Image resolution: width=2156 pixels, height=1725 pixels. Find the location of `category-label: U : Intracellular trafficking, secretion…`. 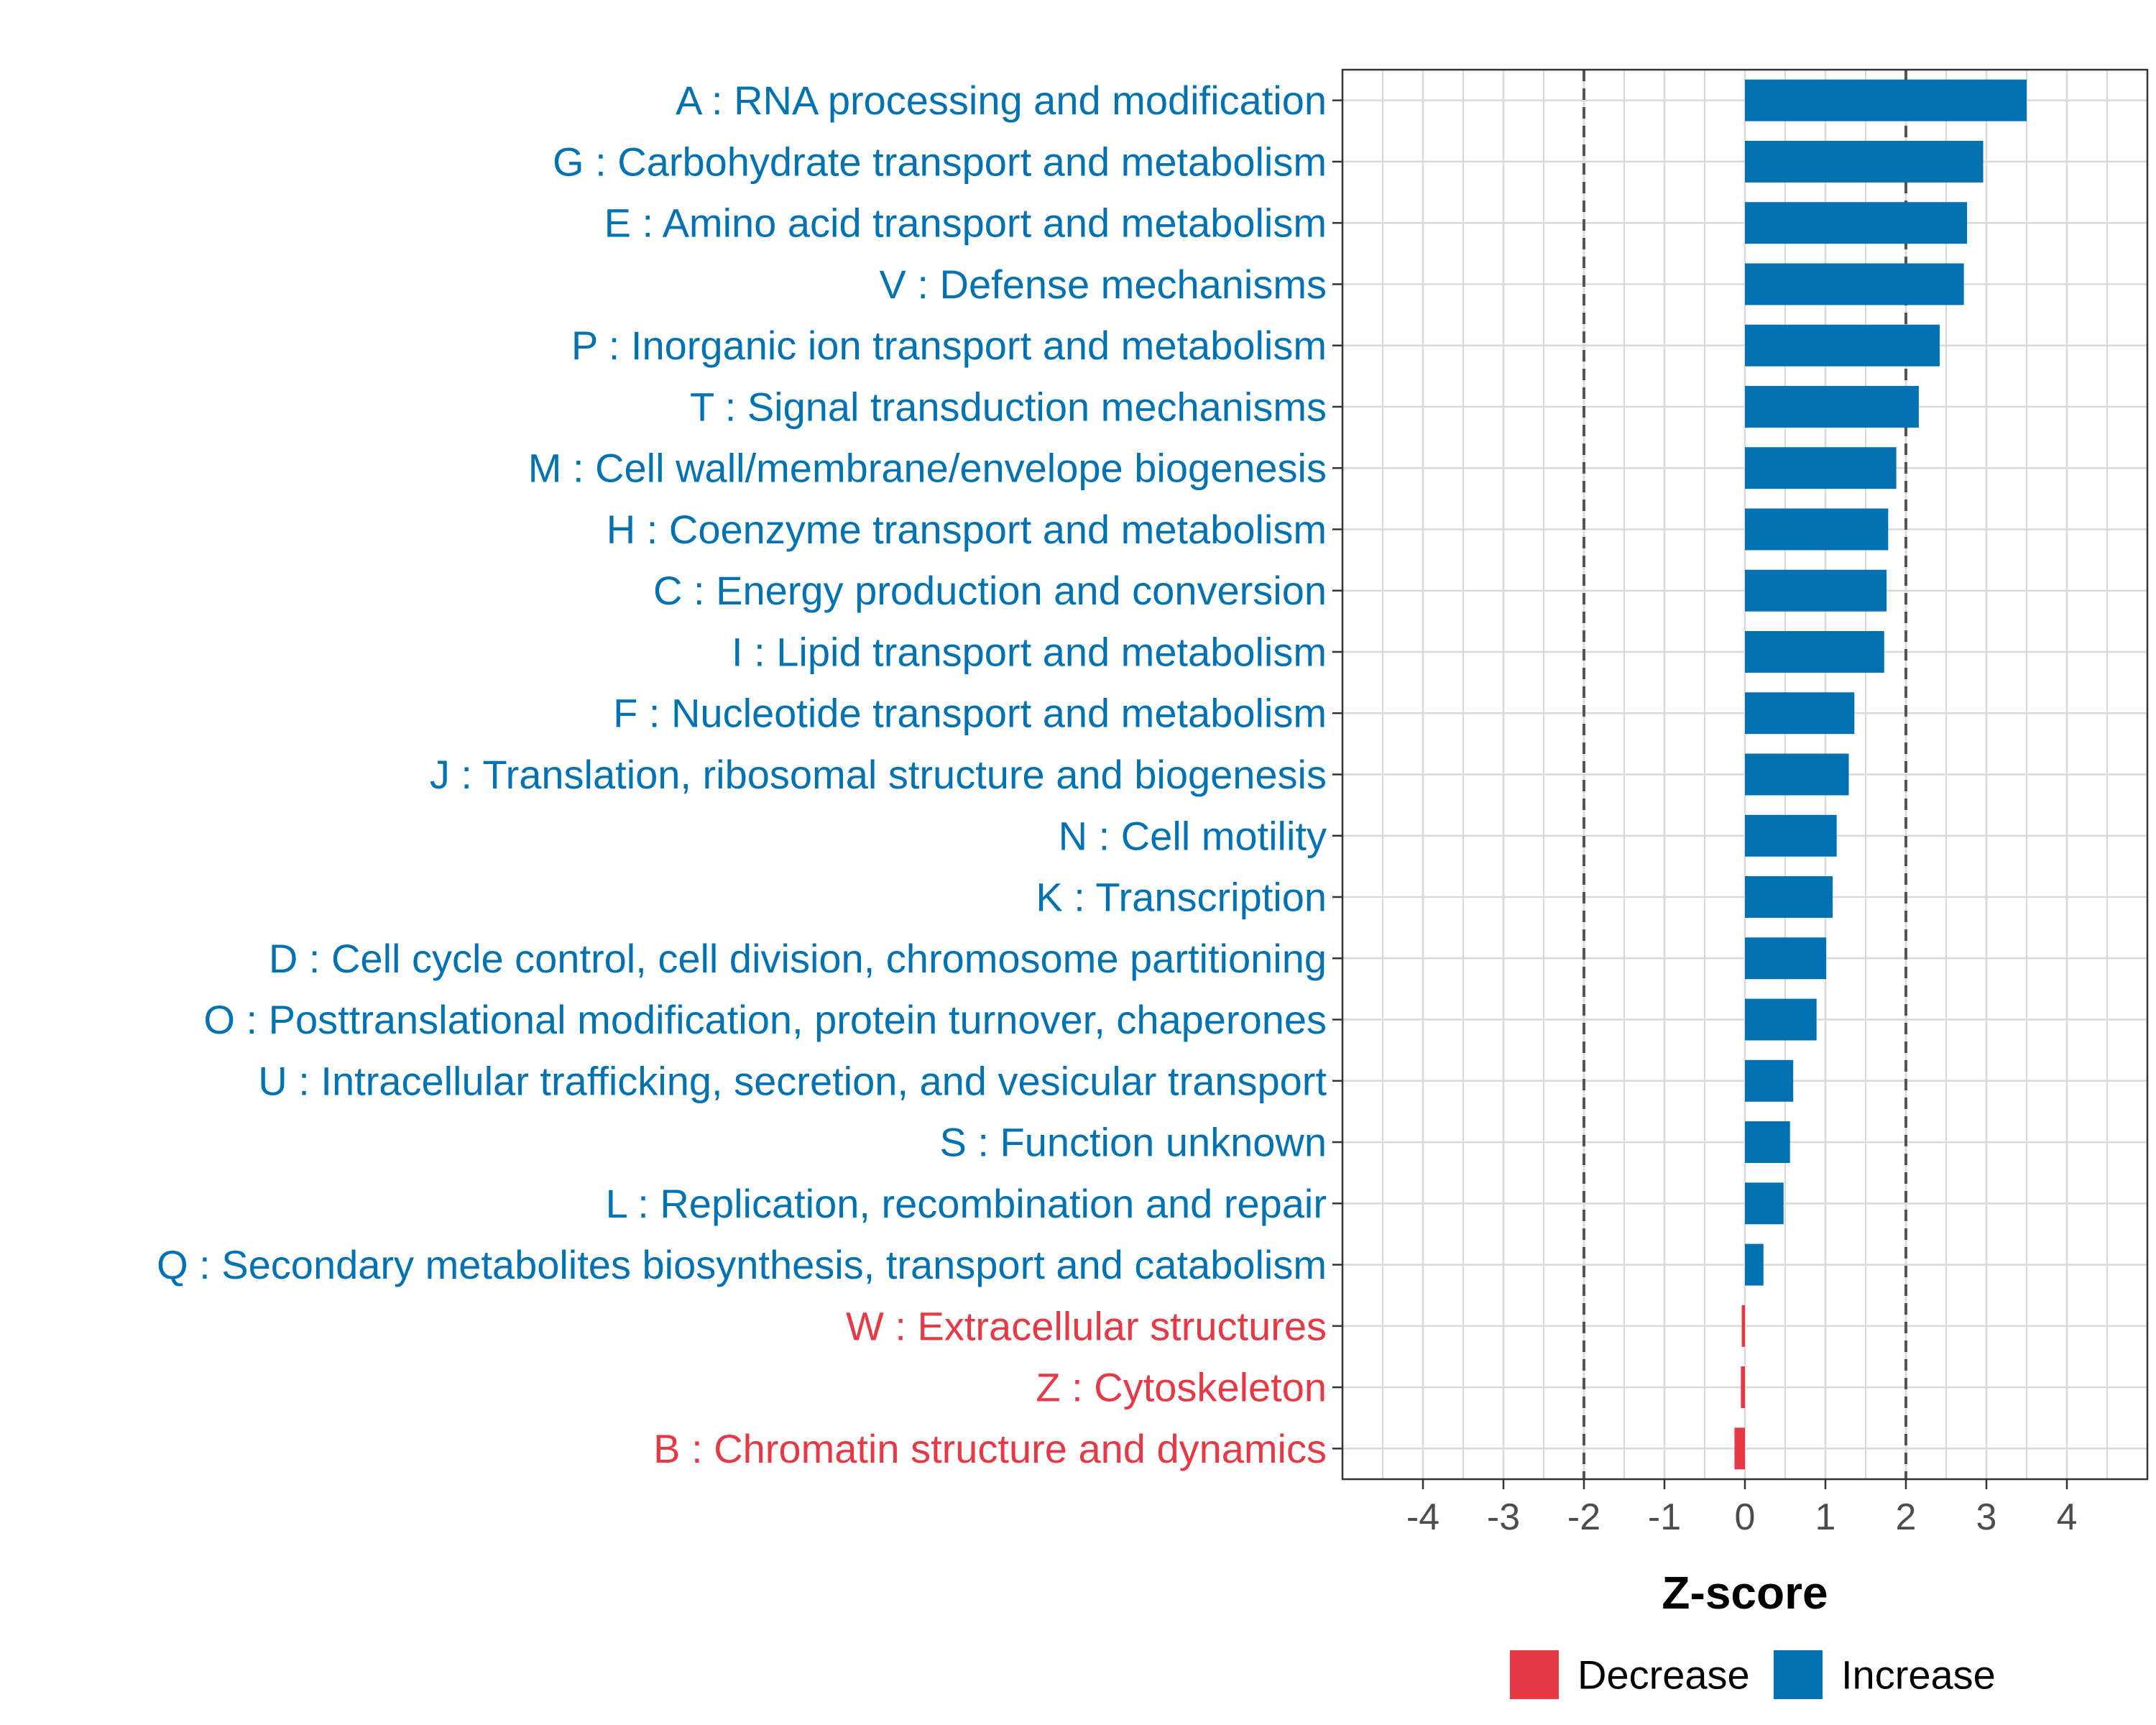

category-label: U : Intracellular trafficking, secretion… is located at coordinates (792, 1080).